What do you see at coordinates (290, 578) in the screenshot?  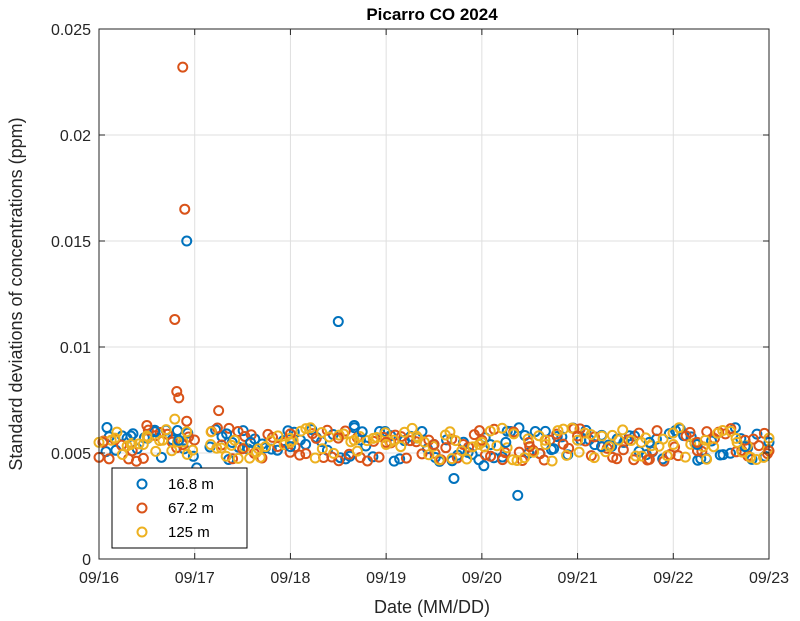 I see `x-tick-label: 09/18` at bounding box center [290, 578].